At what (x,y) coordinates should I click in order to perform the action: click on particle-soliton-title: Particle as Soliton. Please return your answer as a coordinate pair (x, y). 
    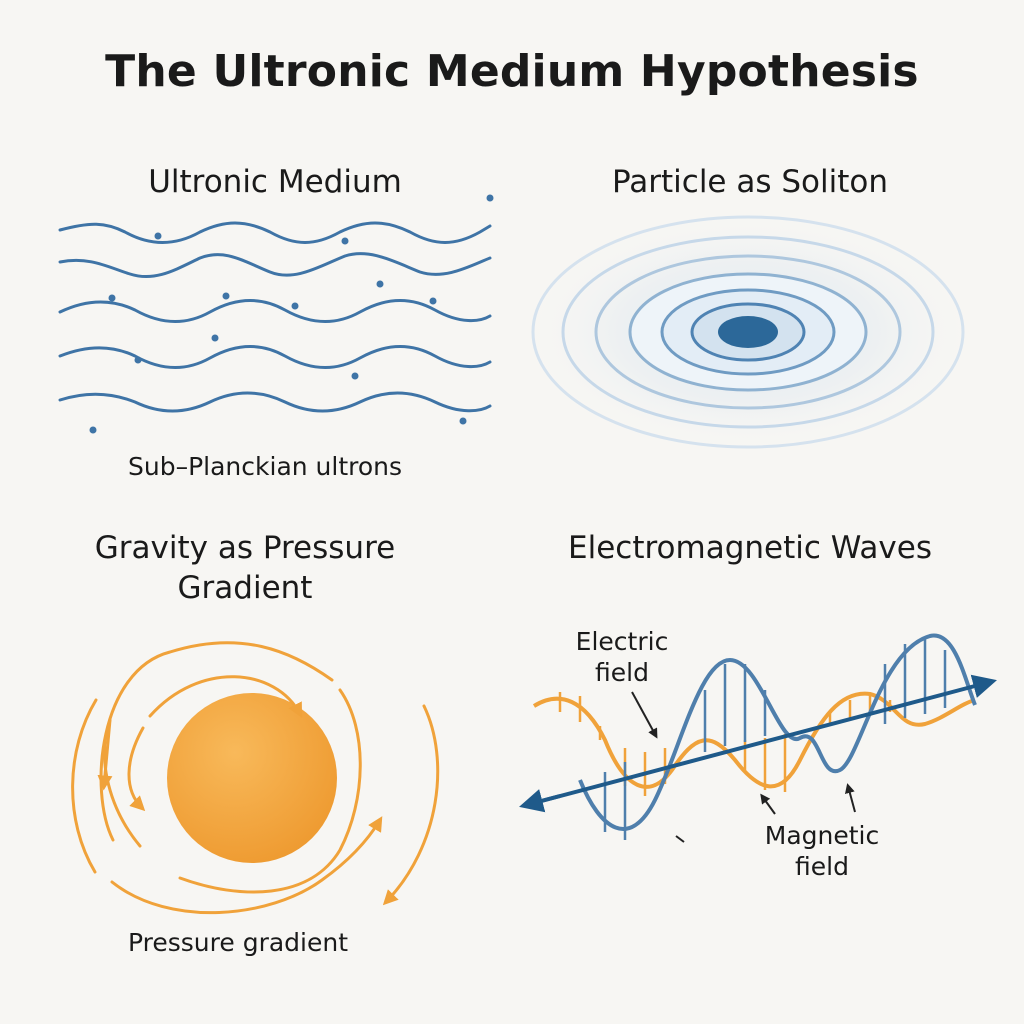
    Looking at the image, I should click on (750, 182).